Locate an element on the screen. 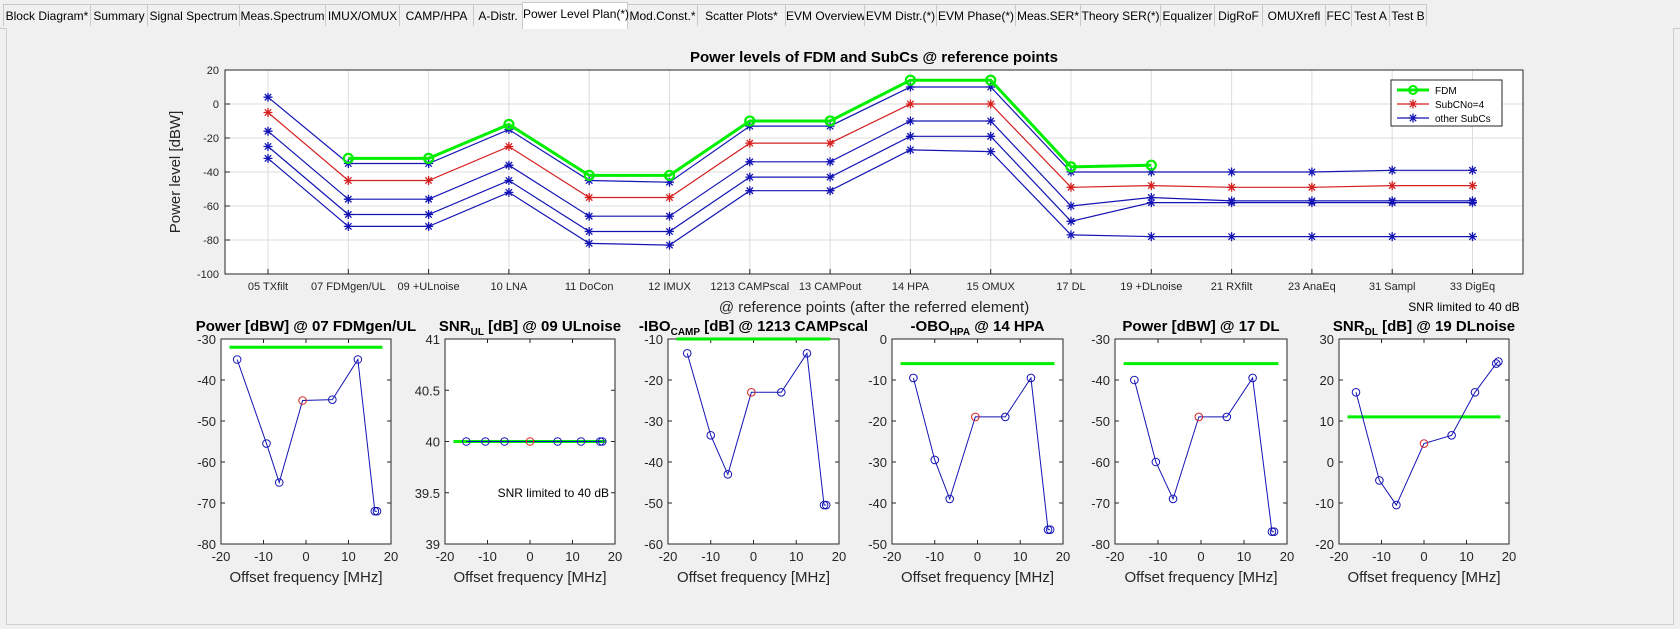 The height and width of the screenshot is (629, 1680). subplot-5-xtick-label-2: 0 is located at coordinates (1200, 556).